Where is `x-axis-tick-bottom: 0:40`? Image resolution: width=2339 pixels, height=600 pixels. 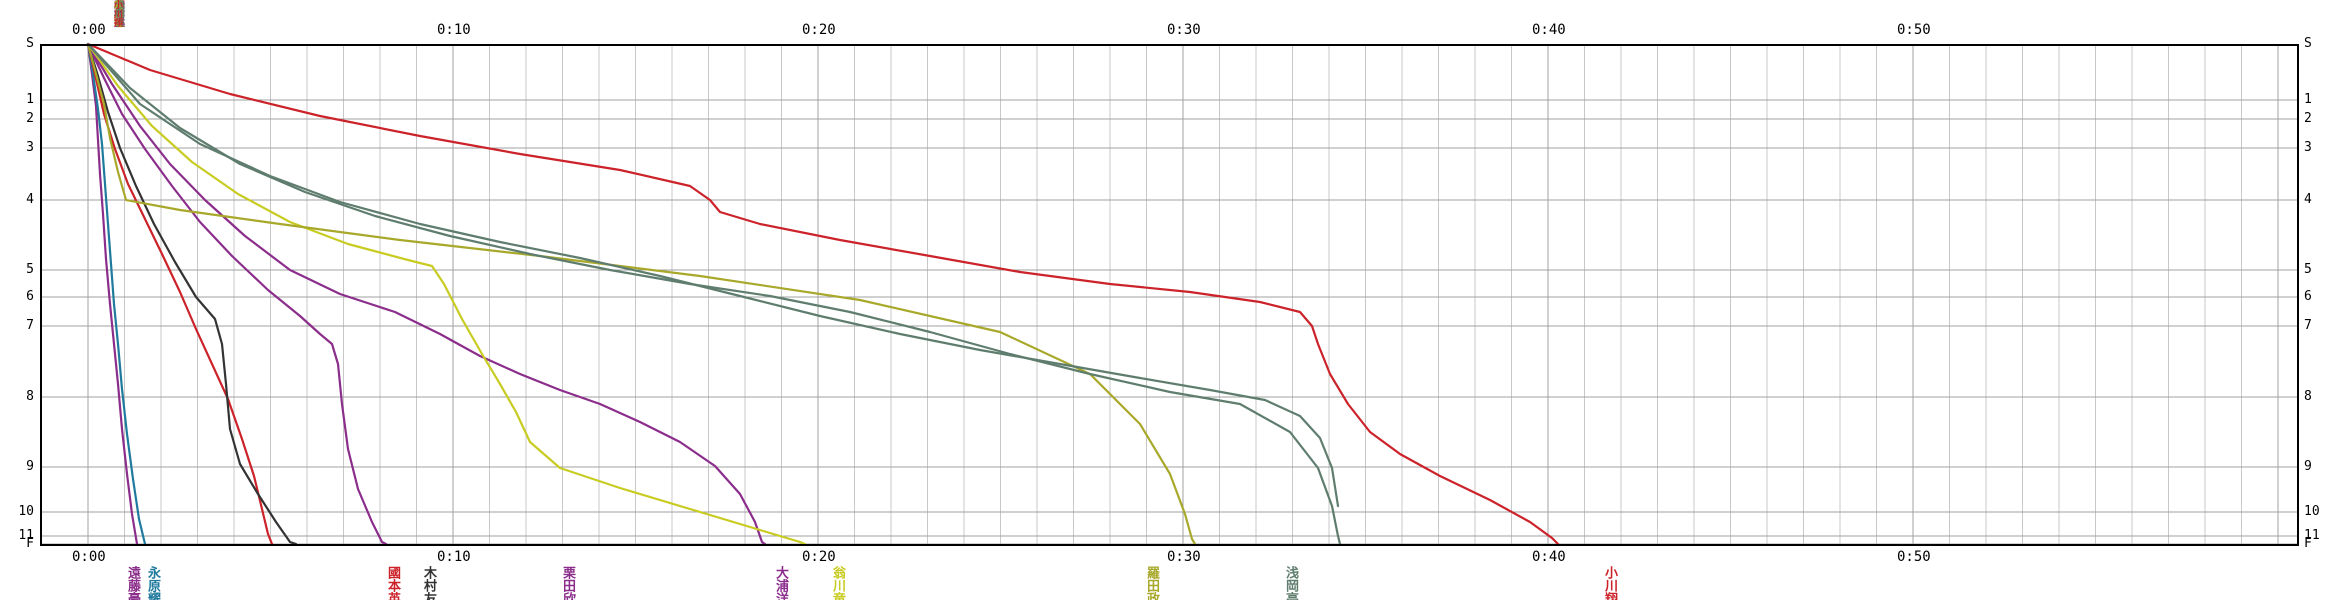 x-axis-tick-bottom: 0:40 is located at coordinates (1549, 557).